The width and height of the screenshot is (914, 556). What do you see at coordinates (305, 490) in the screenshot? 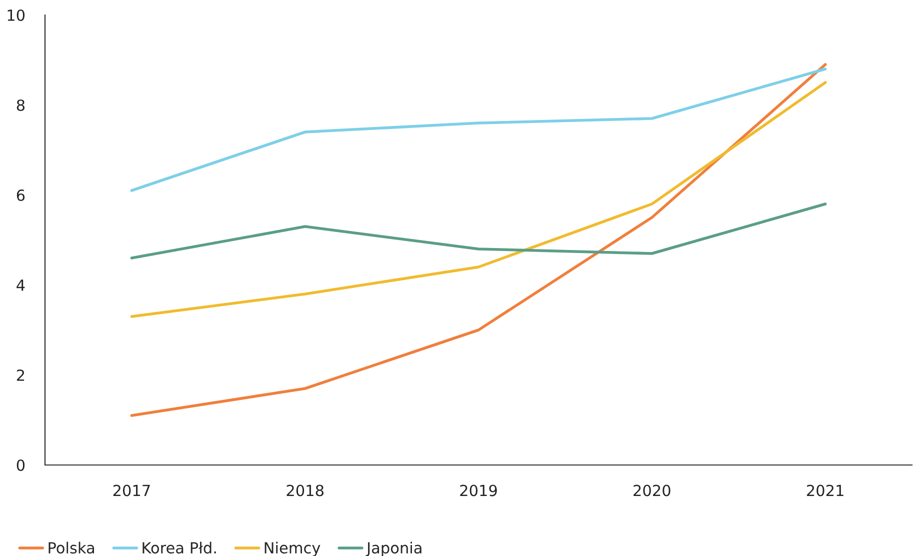
I see `x-tick-label: 2018` at bounding box center [305, 490].